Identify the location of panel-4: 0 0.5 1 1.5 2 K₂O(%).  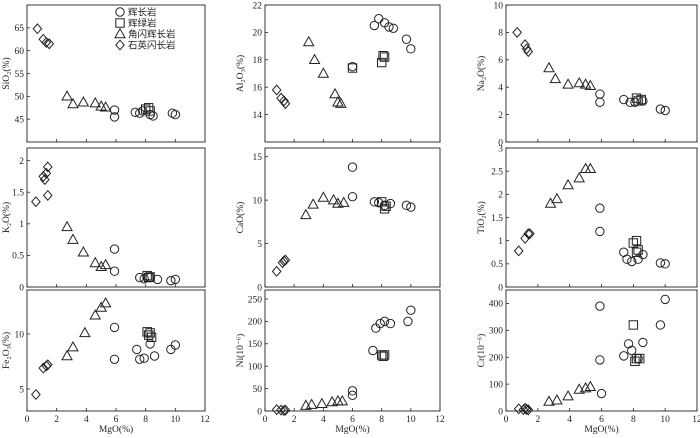
(103, 220).